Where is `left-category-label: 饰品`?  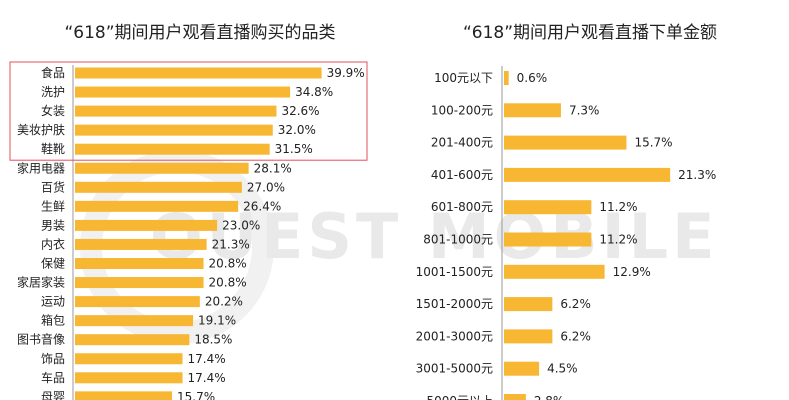 left-category-label: 饰品 is located at coordinates (53, 359).